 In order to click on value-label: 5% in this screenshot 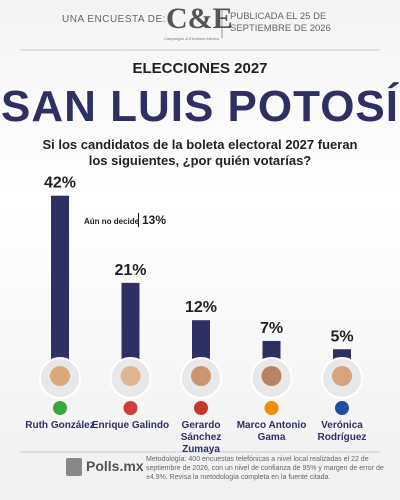, I will do `click(341, 336)`.